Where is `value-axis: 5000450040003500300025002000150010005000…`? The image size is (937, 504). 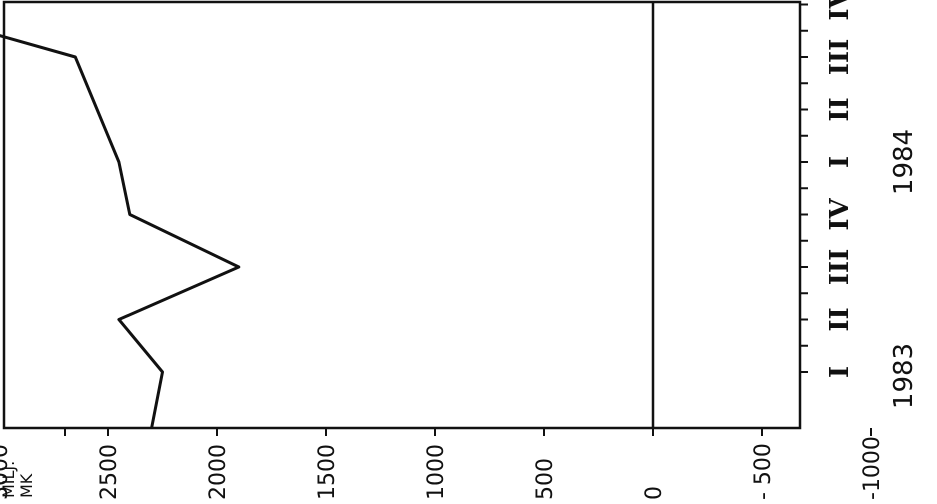 value-axis: 5000450040003500300025002000150010005000… is located at coordinates (442, 464).